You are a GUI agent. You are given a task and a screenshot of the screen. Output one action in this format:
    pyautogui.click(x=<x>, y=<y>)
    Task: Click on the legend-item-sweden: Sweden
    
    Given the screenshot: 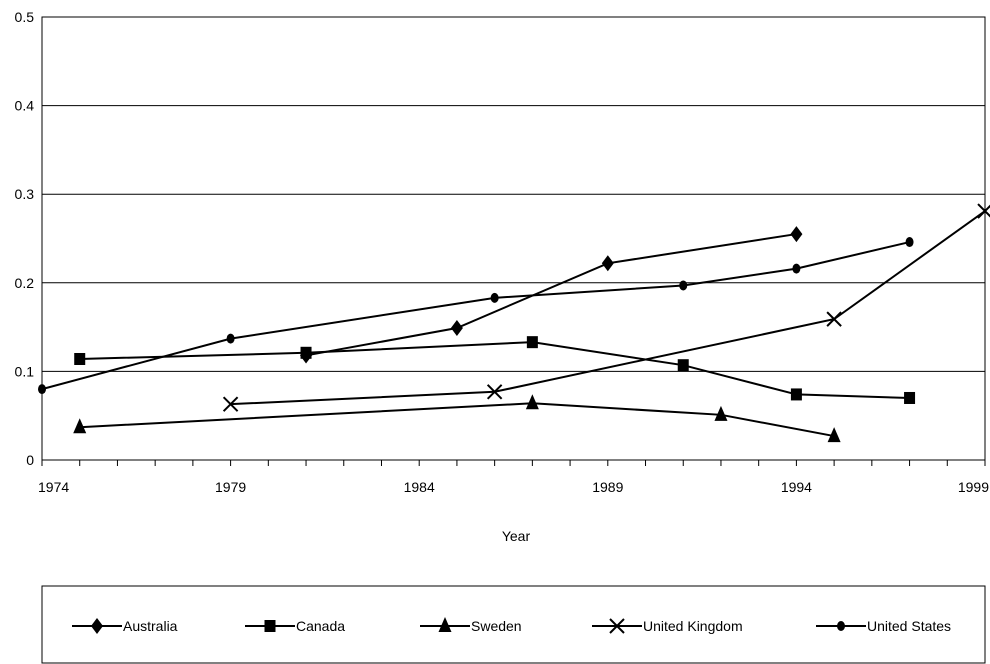 What is the action you would take?
    pyautogui.click(x=471, y=625)
    